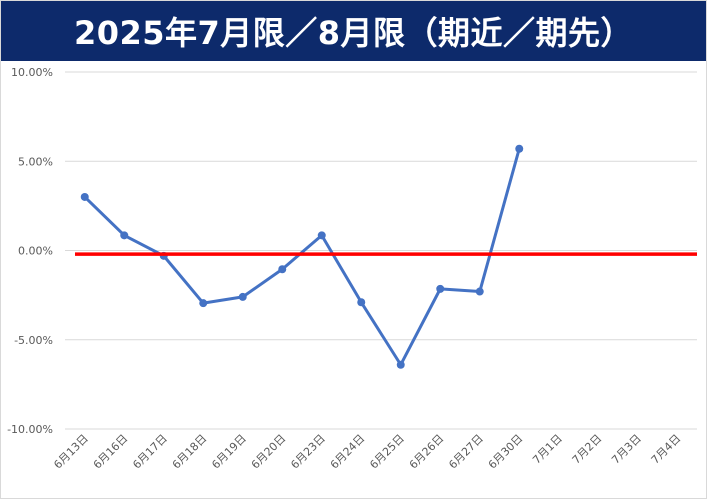 This screenshot has width=707, height=499. What do you see at coordinates (466, 452) in the screenshot?
I see `x-tick-label: 6月27日` at bounding box center [466, 452].